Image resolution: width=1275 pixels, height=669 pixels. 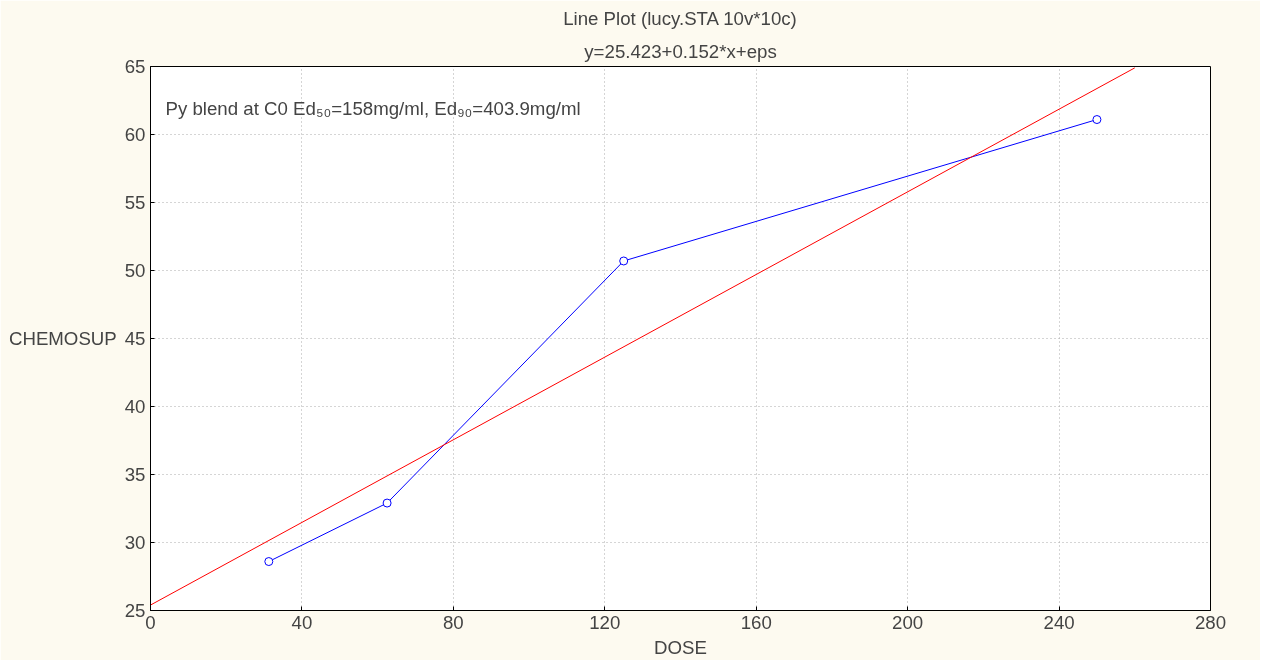 What do you see at coordinates (62, 338) in the screenshot?
I see `y-axis-title: CHEMOSUP` at bounding box center [62, 338].